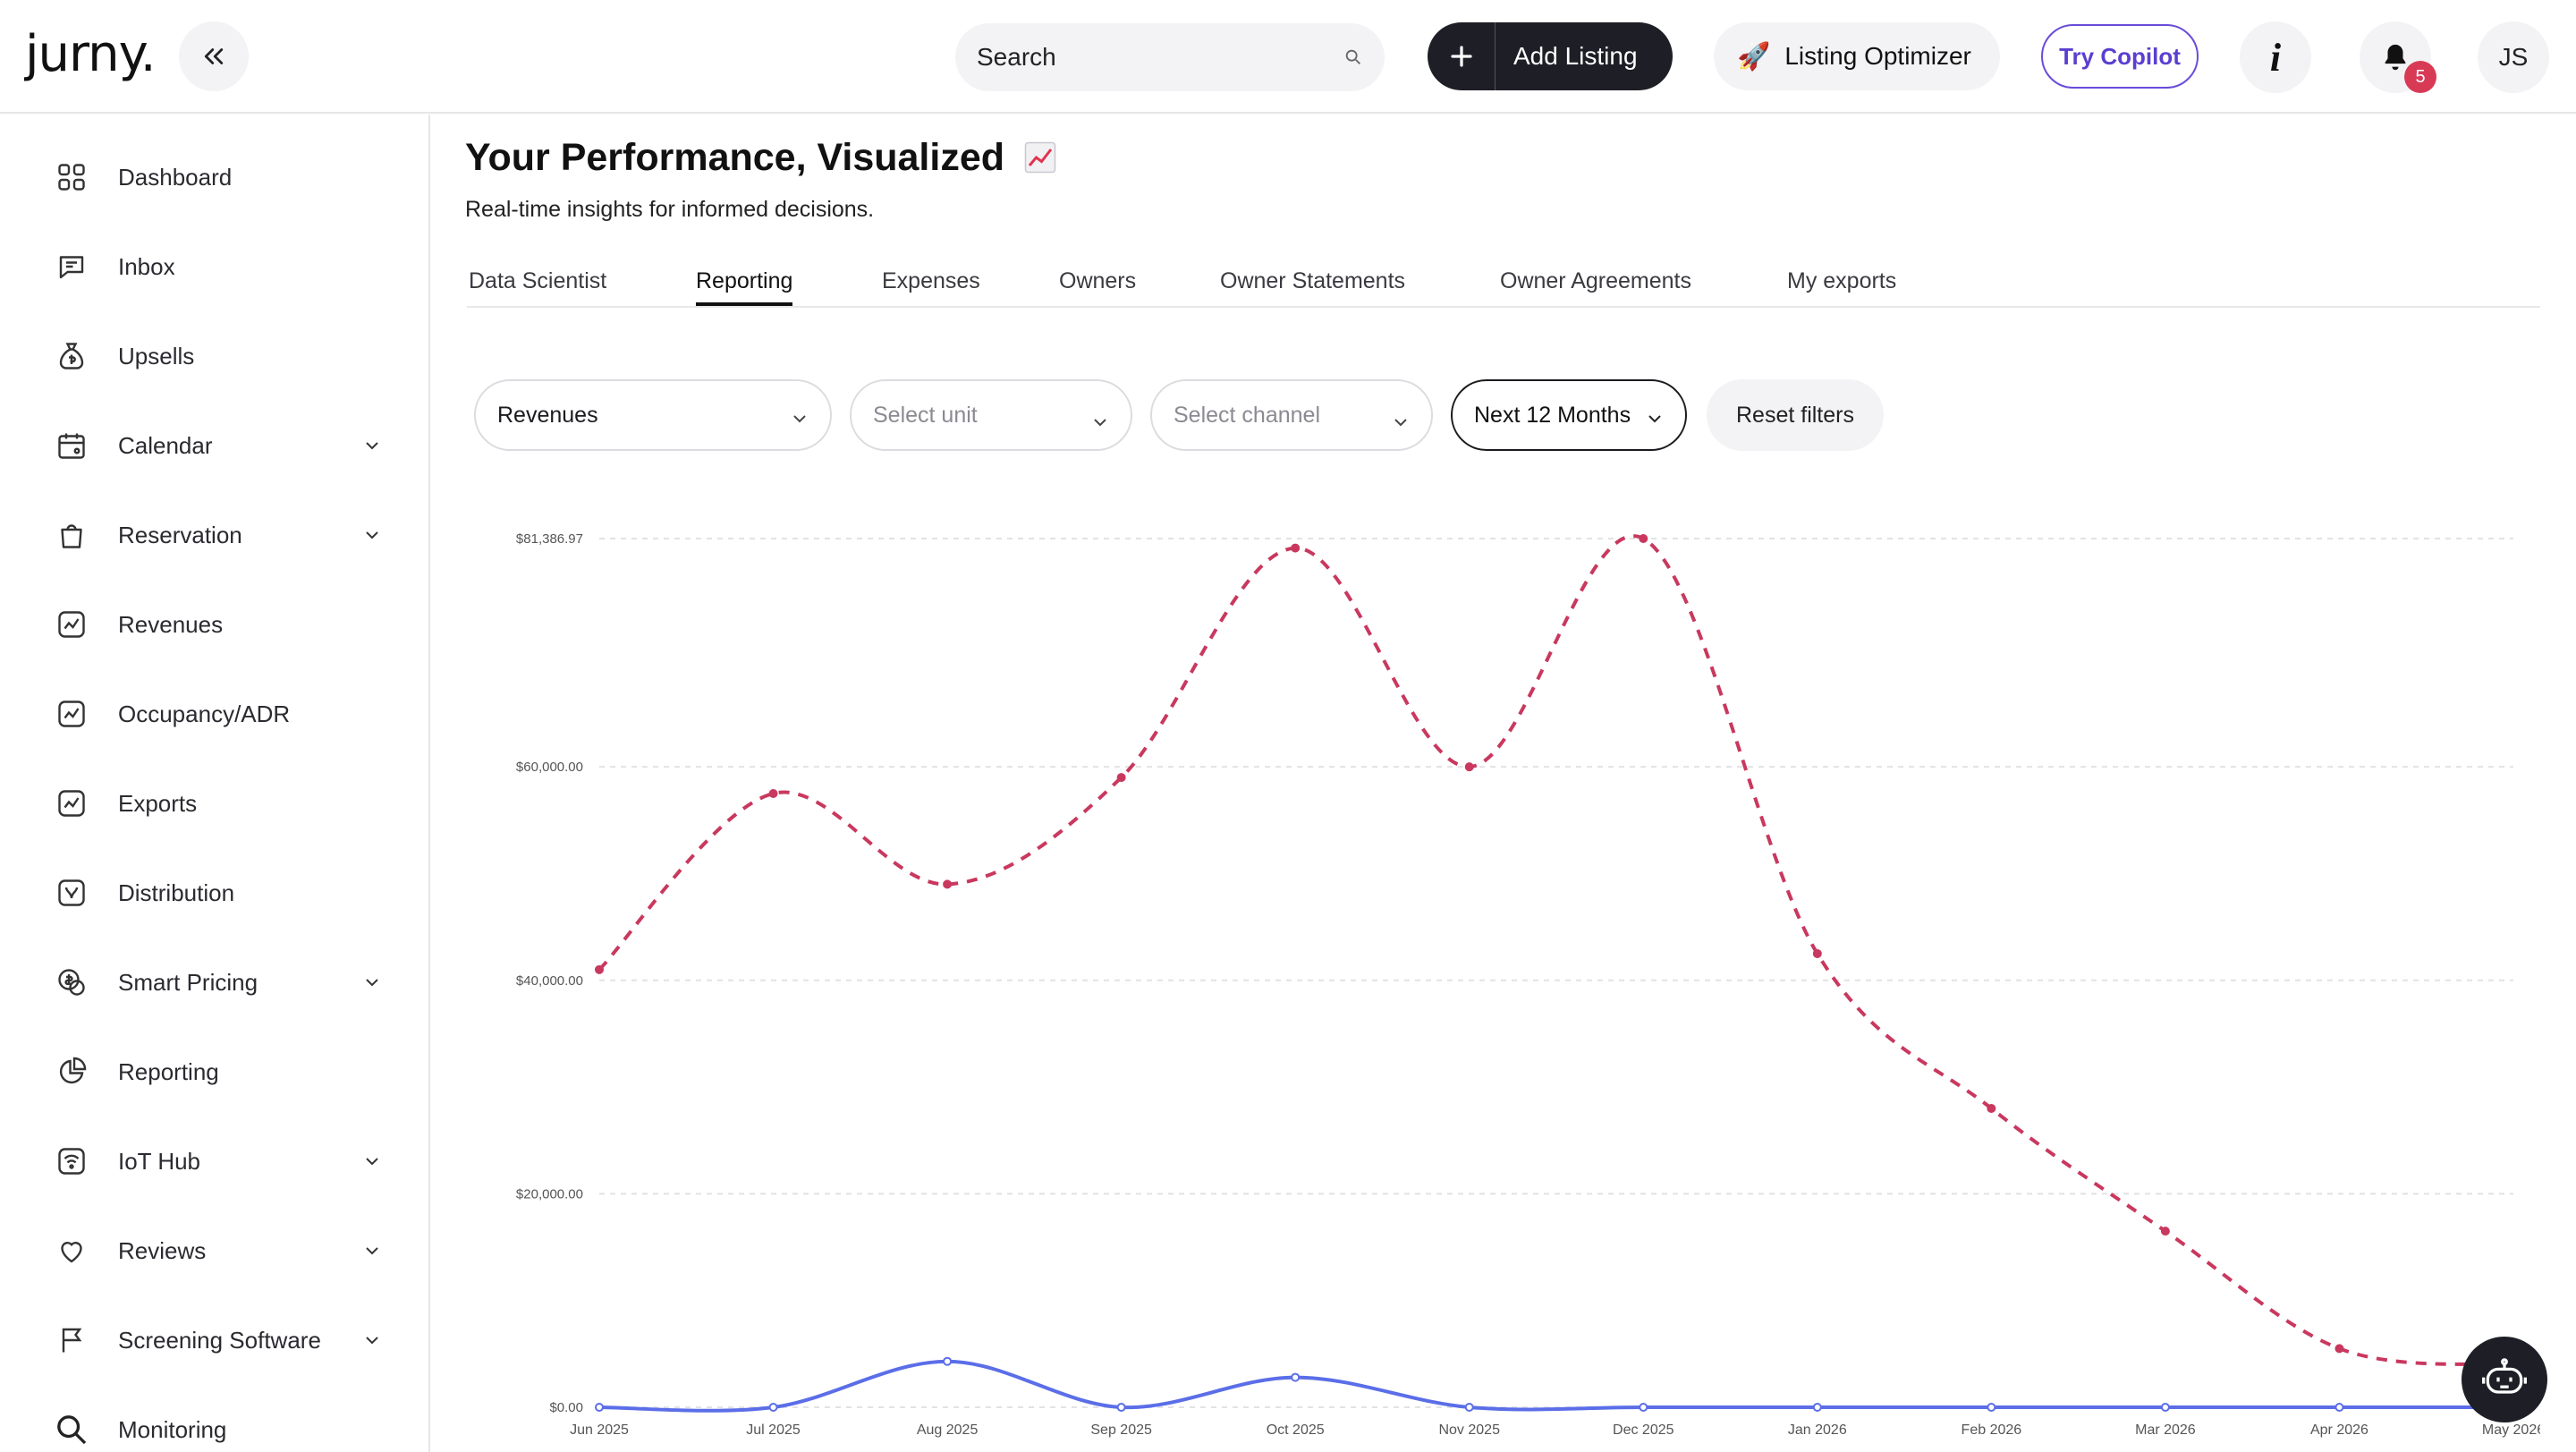 The height and width of the screenshot is (1452, 2576). What do you see at coordinates (744, 287) in the screenshot?
I see `tab-reporting: Reporting` at bounding box center [744, 287].